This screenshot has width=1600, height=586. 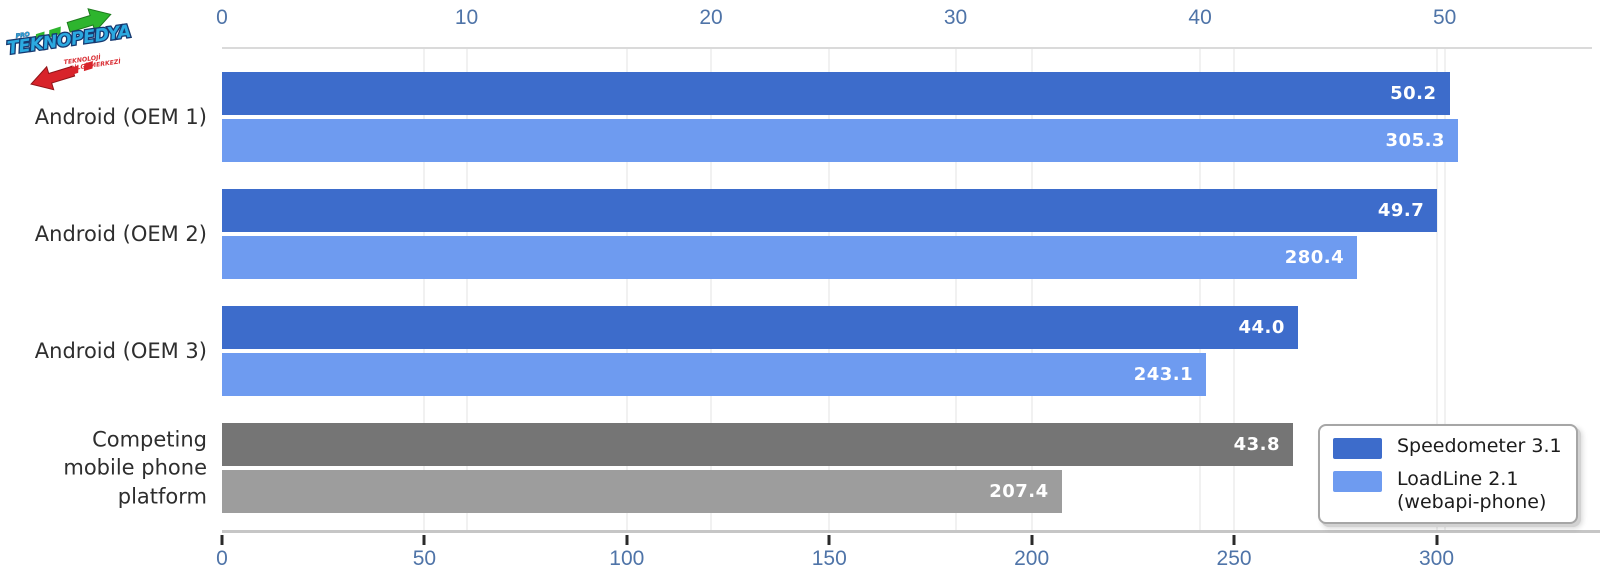 What do you see at coordinates (120, 233) in the screenshot?
I see `category-label-2: Android (OEM 2)` at bounding box center [120, 233].